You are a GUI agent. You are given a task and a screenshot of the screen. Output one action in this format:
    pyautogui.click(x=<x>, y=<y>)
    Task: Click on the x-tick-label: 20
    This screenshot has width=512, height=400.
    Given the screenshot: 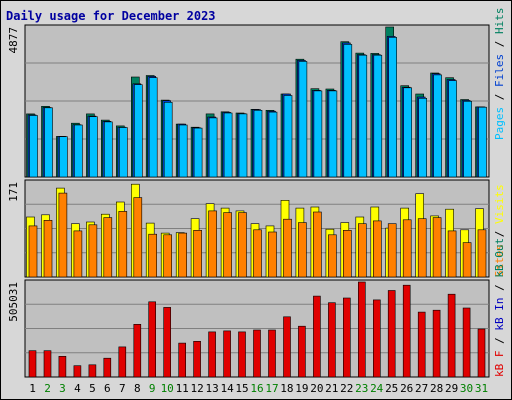 What is the action you would take?
    pyautogui.click(x=316, y=388)
    